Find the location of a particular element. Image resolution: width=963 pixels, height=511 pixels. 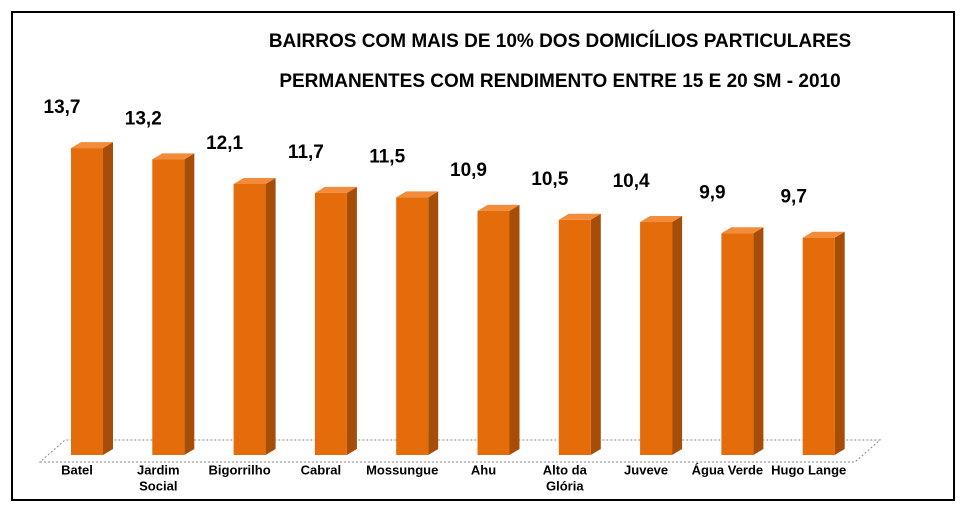

x-tick-label: Alto da is located at coordinates (565, 469).